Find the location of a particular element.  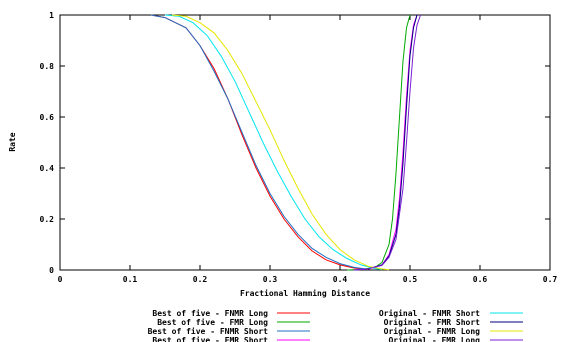

legend-label: Best of five - FNMR Long is located at coordinates (210, 313).